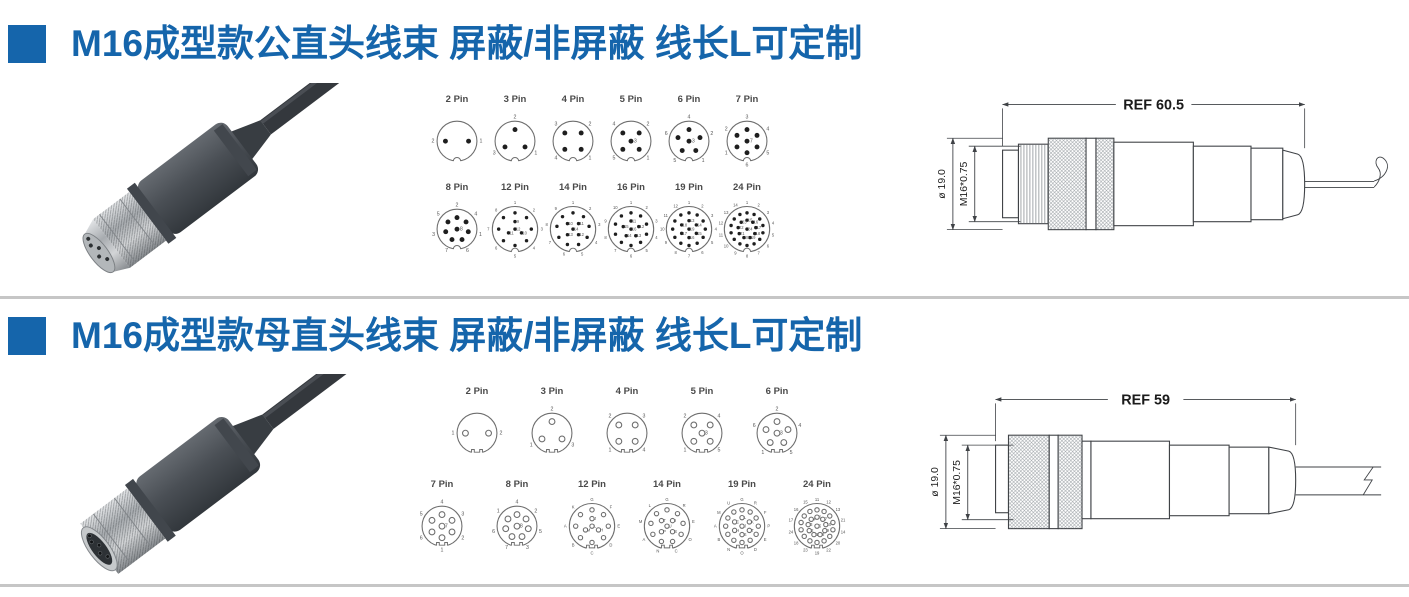 This screenshot has height=597, width=1409. I want to click on svg-text: M, so click(589, 529).